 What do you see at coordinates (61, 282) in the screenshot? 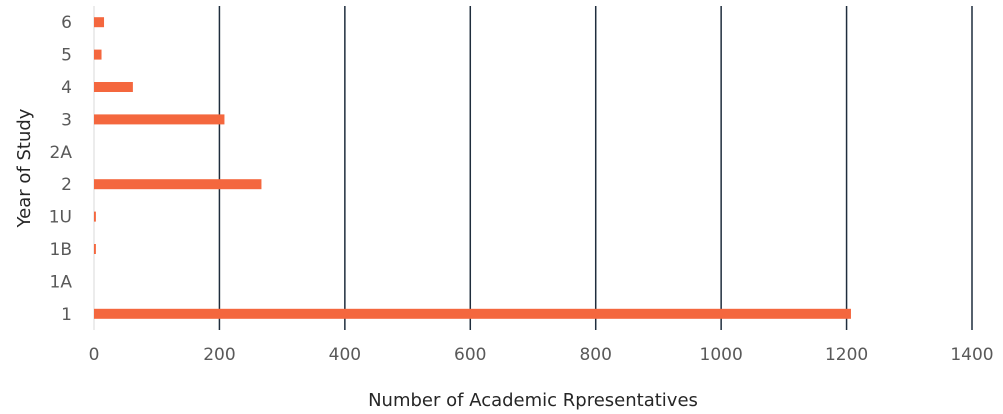
I see `y-tick-label: 1A` at bounding box center [61, 282].